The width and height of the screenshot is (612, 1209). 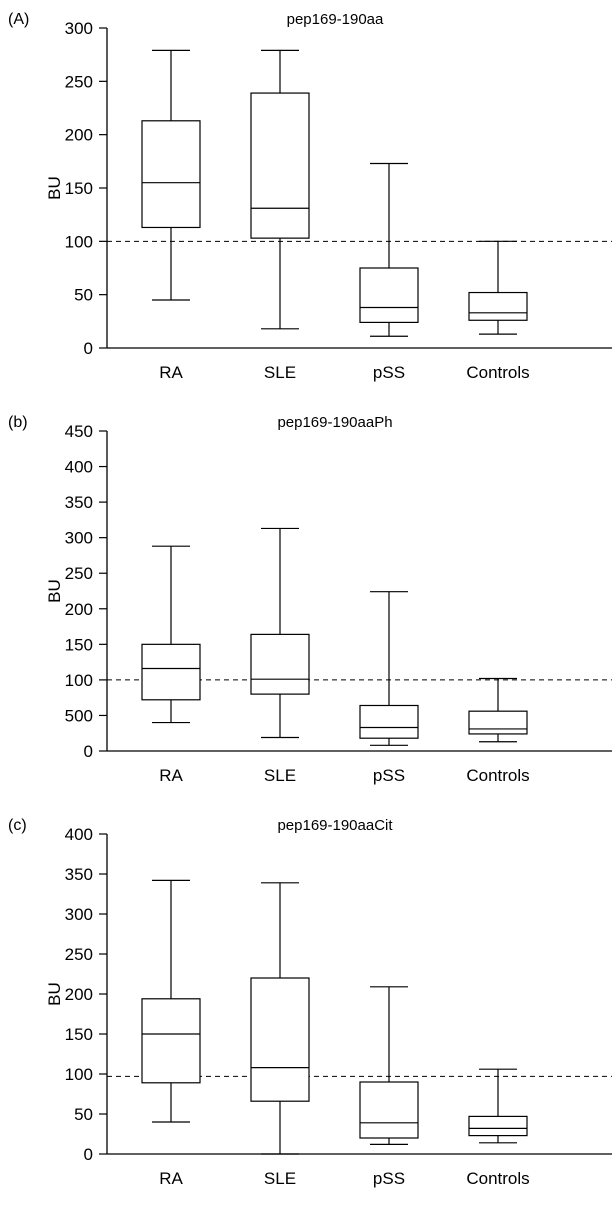 I want to click on y-tick-label: 500, so click(x=79, y=715).